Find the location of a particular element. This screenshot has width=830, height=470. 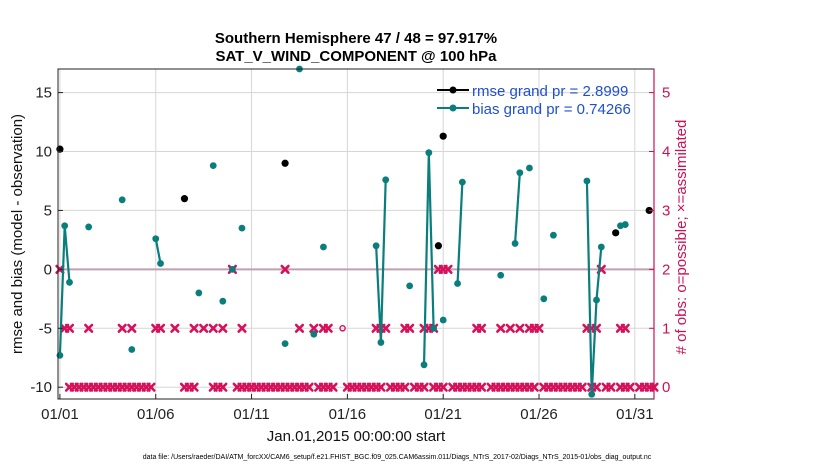

y-tick-label: 0 is located at coordinates (48, 269).